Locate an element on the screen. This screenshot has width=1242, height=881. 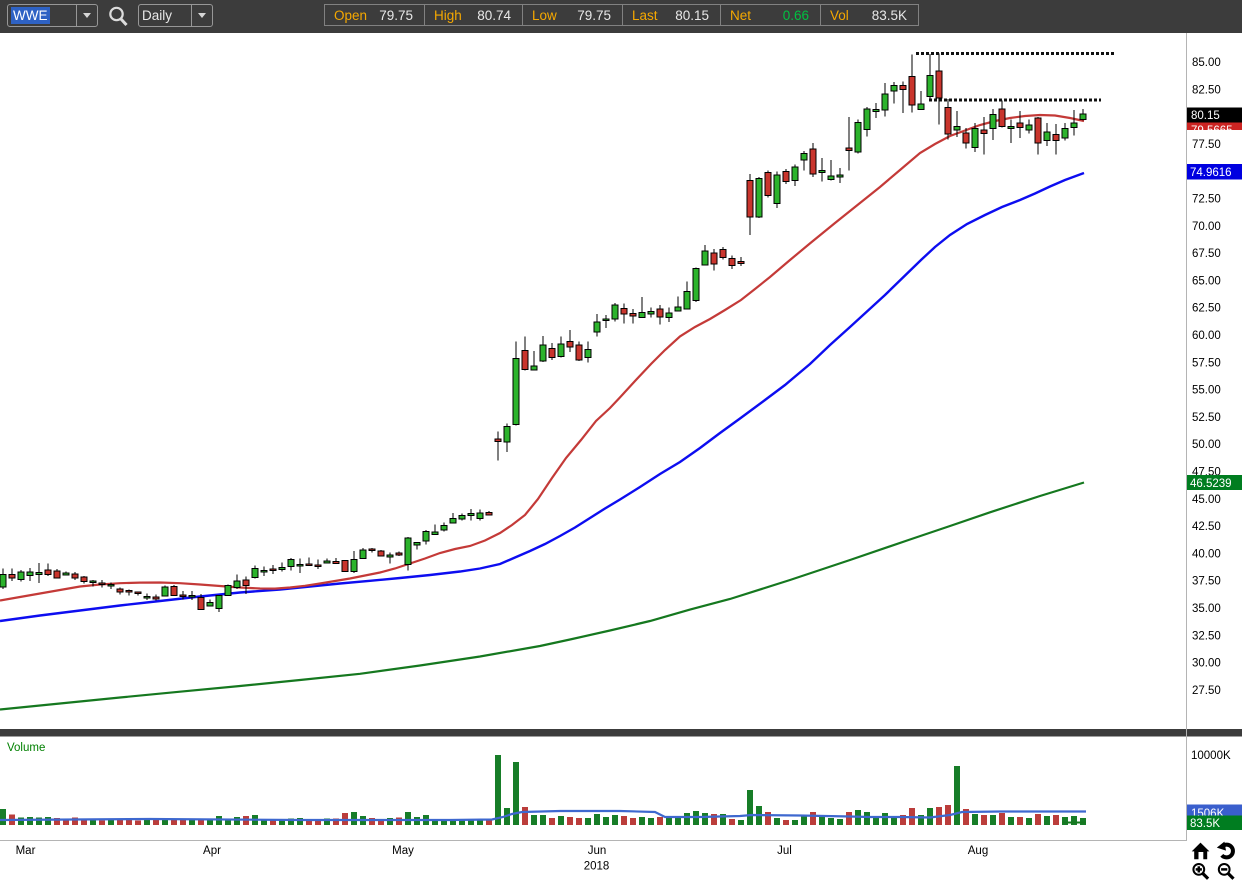
svg-text: 35.00 is located at coordinates (1206, 609).